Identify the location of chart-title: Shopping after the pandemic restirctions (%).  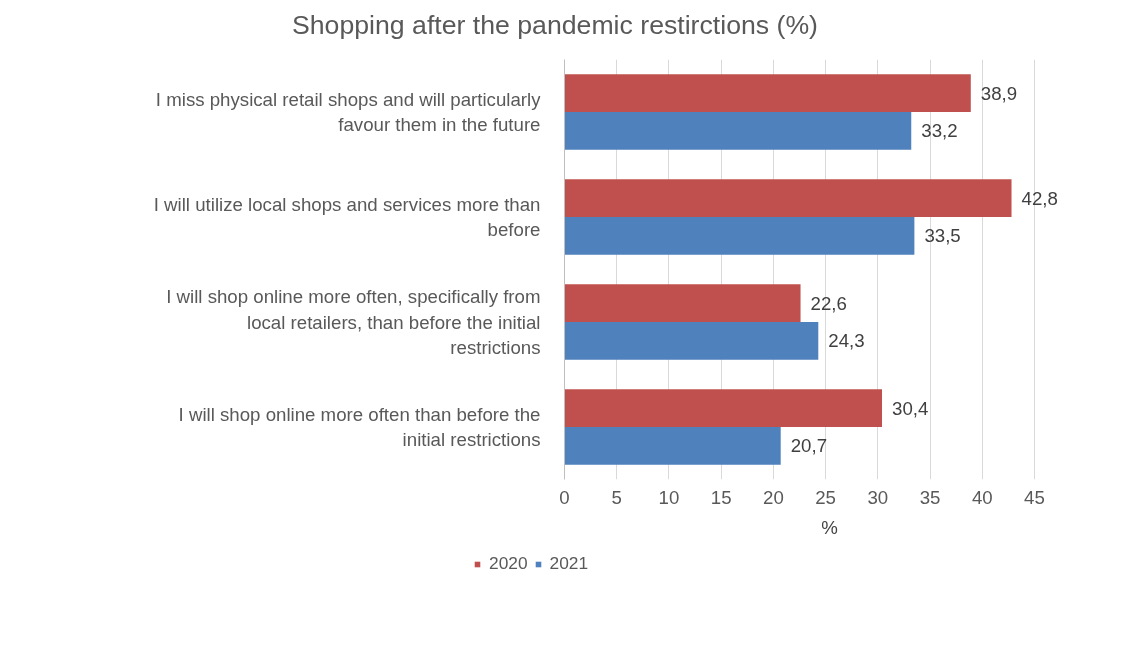
(555, 25).